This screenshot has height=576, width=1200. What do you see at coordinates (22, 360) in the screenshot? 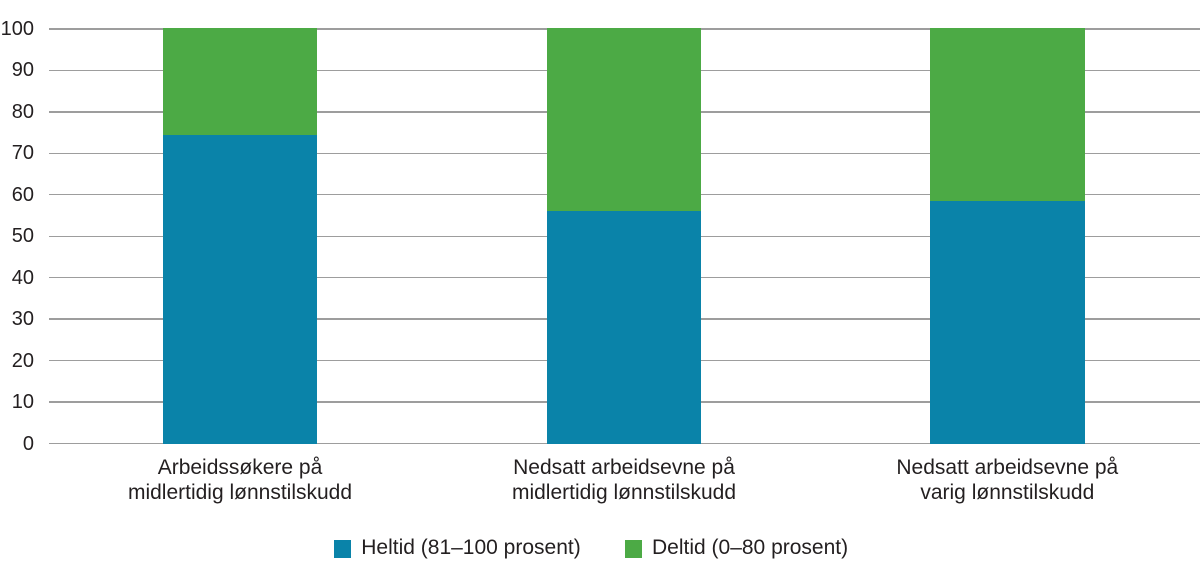
I see `y-axis-tick-label: 20` at bounding box center [22, 360].